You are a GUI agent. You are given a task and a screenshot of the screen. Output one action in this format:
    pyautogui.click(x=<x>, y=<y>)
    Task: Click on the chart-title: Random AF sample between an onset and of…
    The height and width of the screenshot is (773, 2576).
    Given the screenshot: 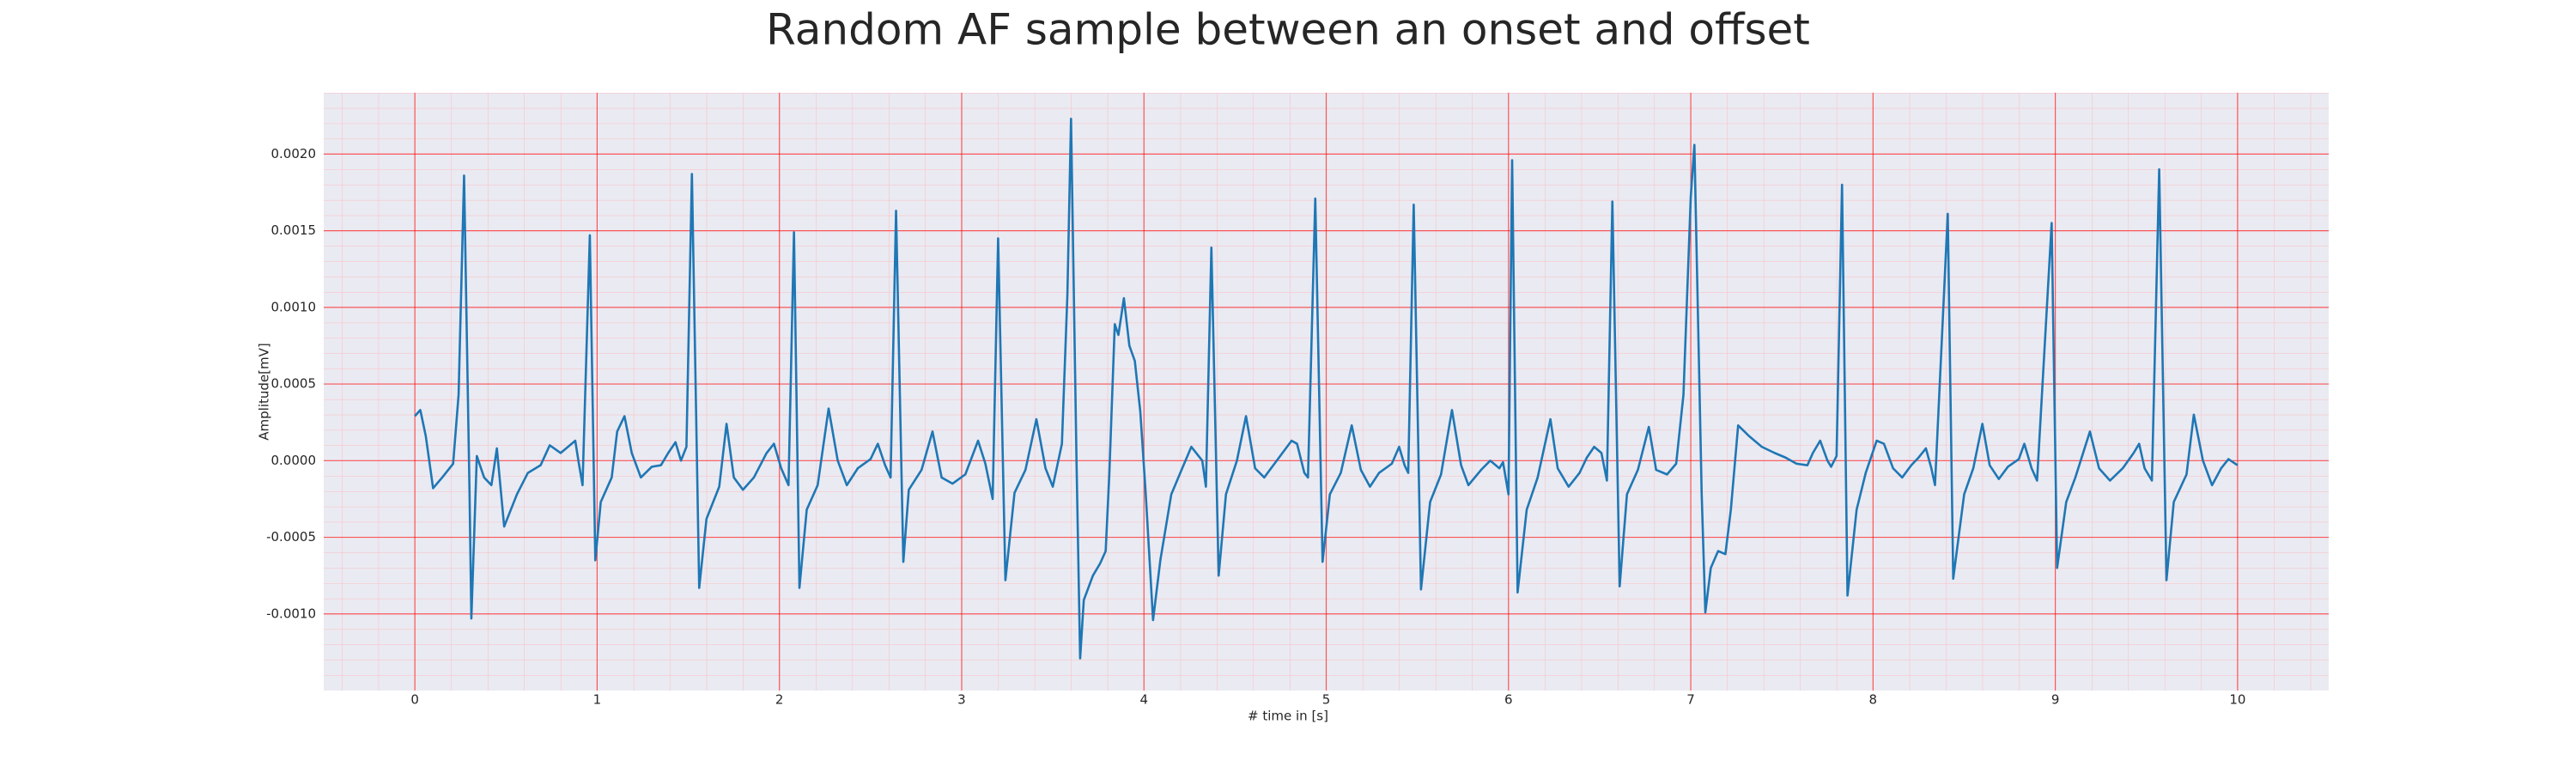 What is the action you would take?
    pyautogui.click(x=1288, y=30)
    